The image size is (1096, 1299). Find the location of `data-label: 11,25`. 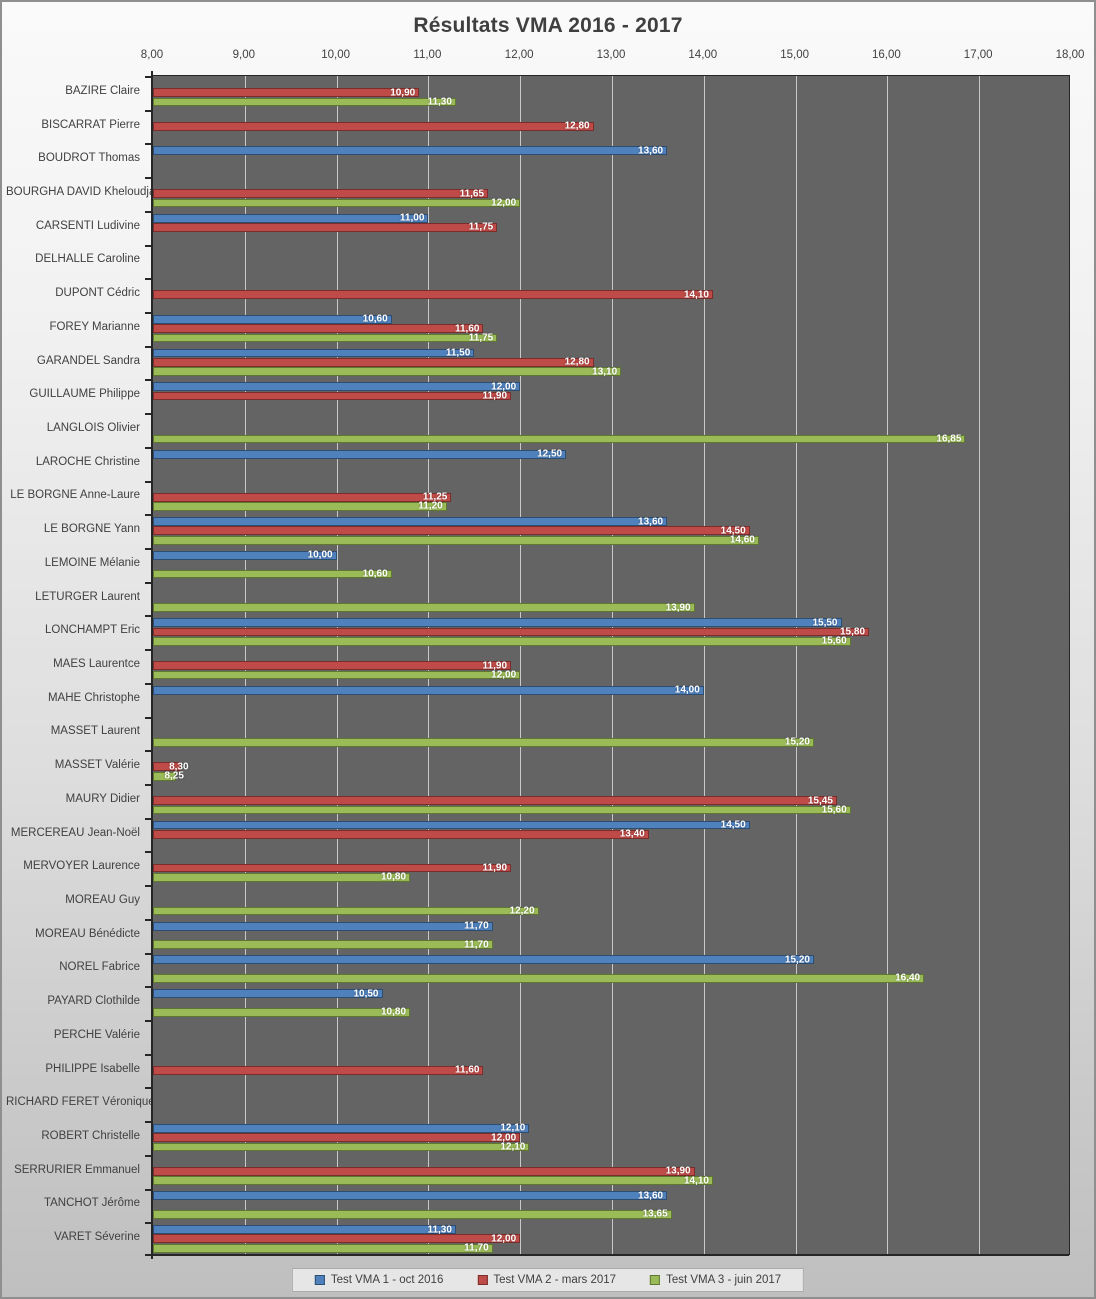

data-label: 11,25 is located at coordinates (435, 497).